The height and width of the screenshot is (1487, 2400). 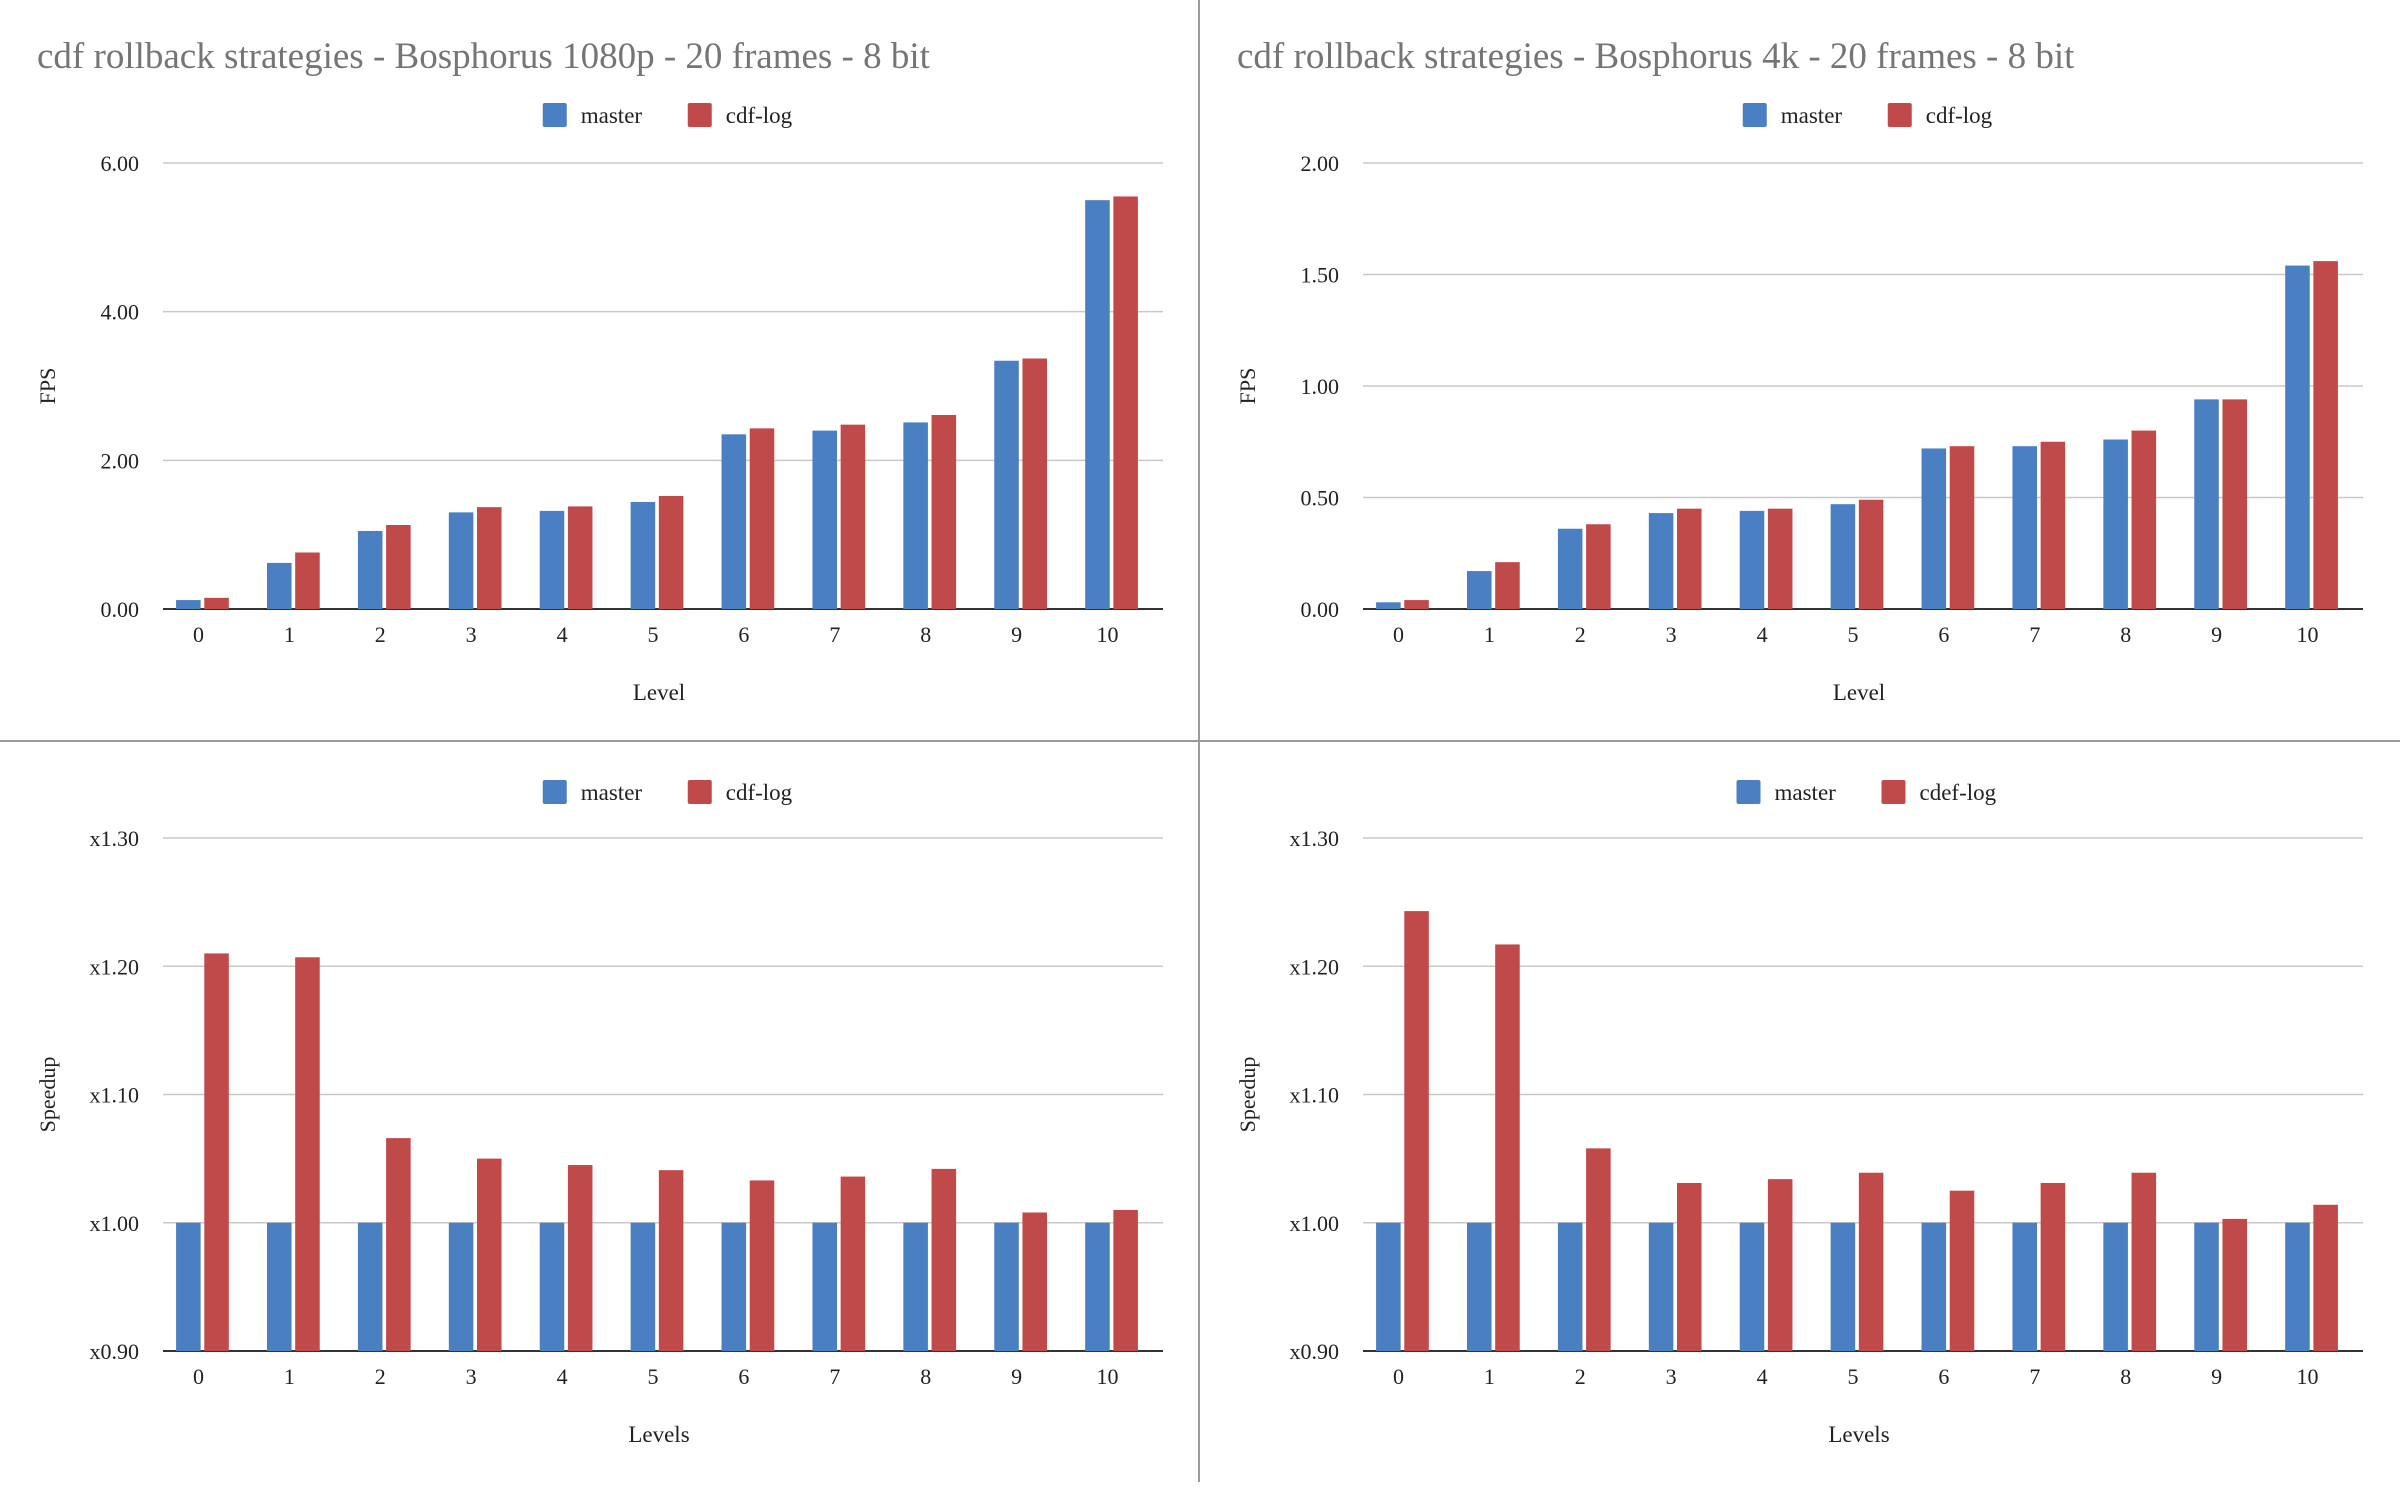 I want to click on x-tick-label: 10, so click(x=2308, y=634).